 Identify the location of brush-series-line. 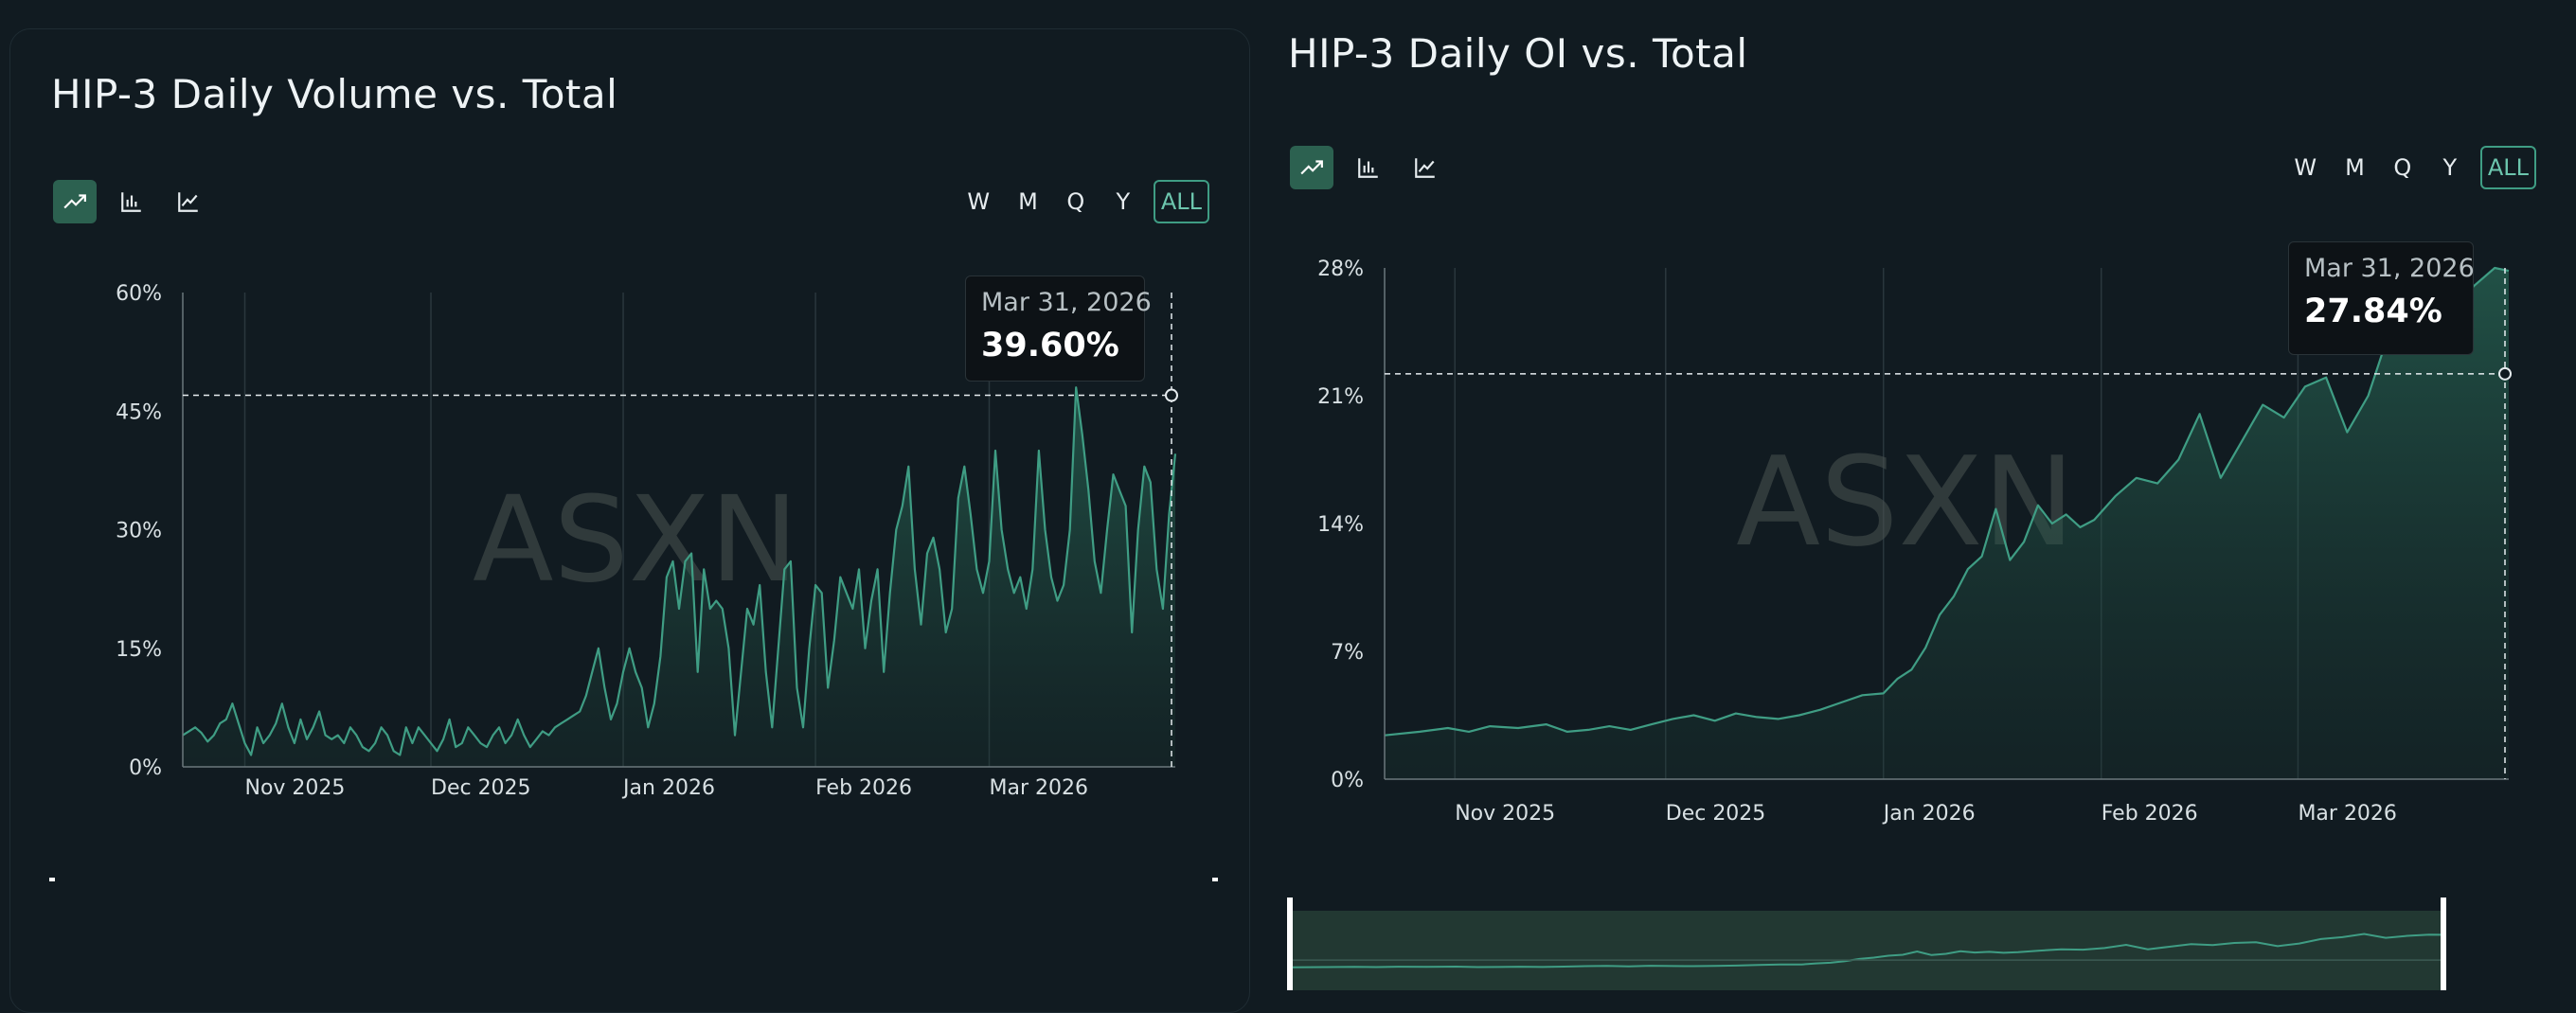
(1866, 951).